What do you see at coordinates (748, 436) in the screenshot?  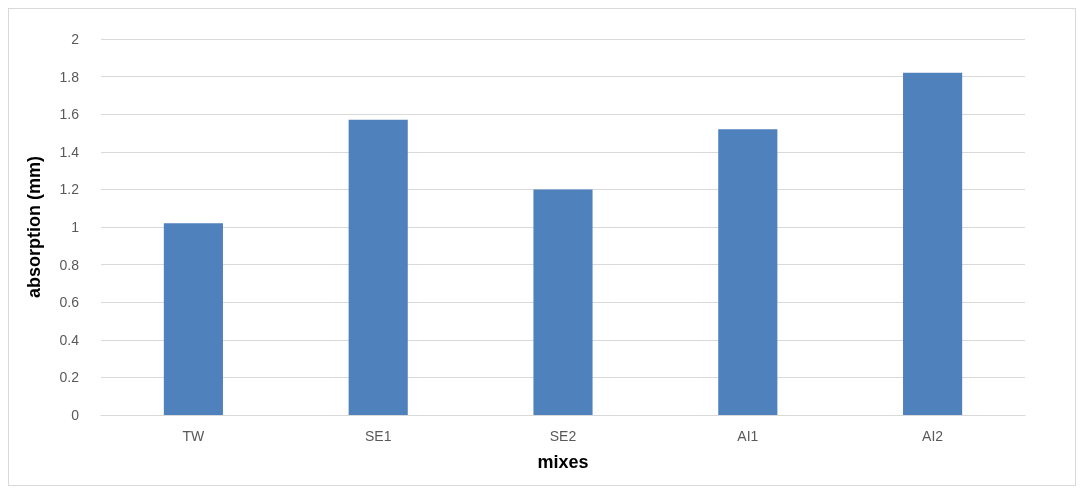 I see `x-tick-label: AI1` at bounding box center [748, 436].